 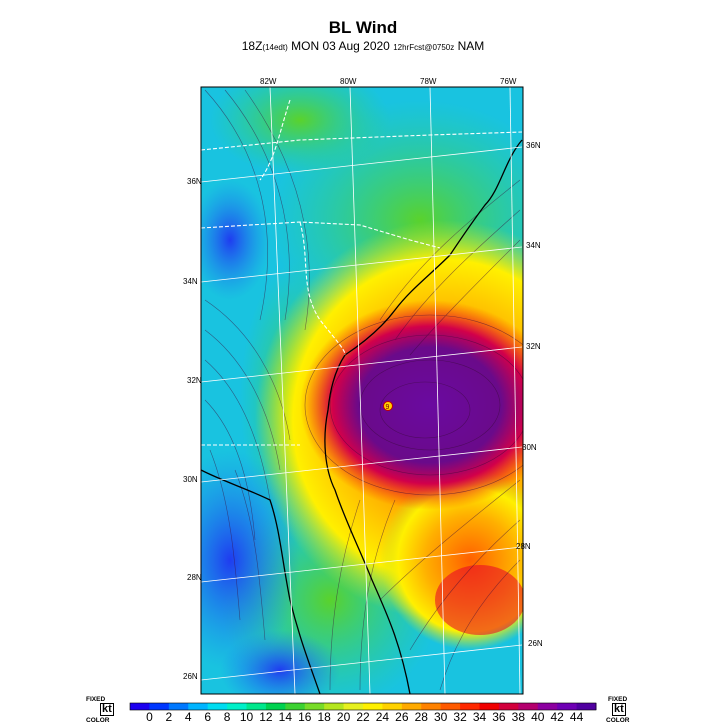 What do you see at coordinates (428, 81) in the screenshot?
I see `lon-label-78w: 78W` at bounding box center [428, 81].